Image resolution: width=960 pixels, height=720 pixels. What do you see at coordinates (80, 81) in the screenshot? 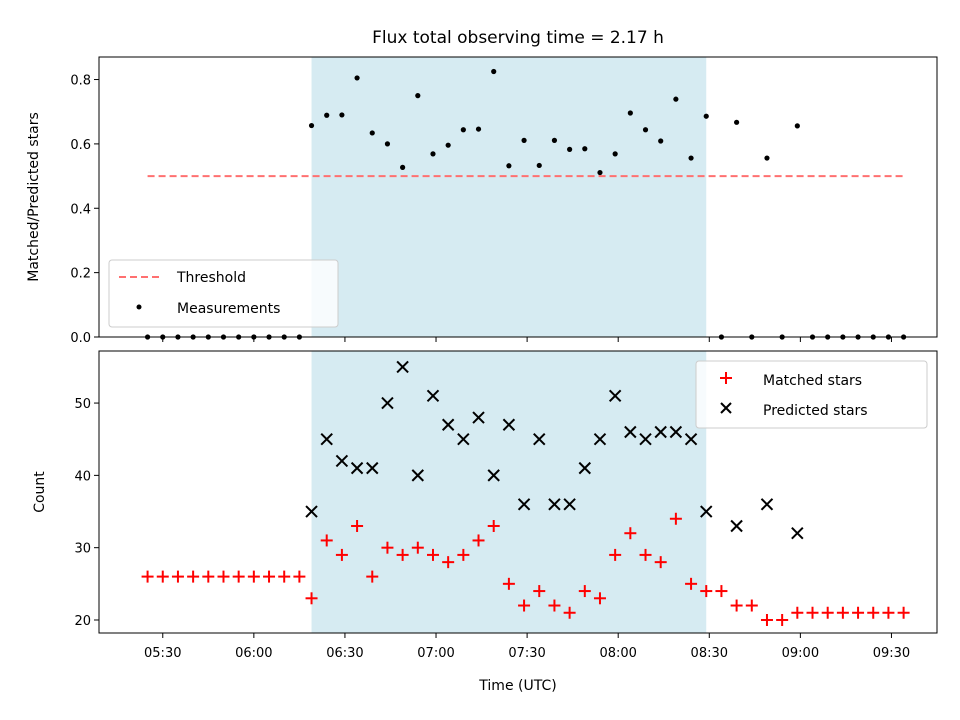
I see `y-tick-label: 0.8` at bounding box center [80, 81].